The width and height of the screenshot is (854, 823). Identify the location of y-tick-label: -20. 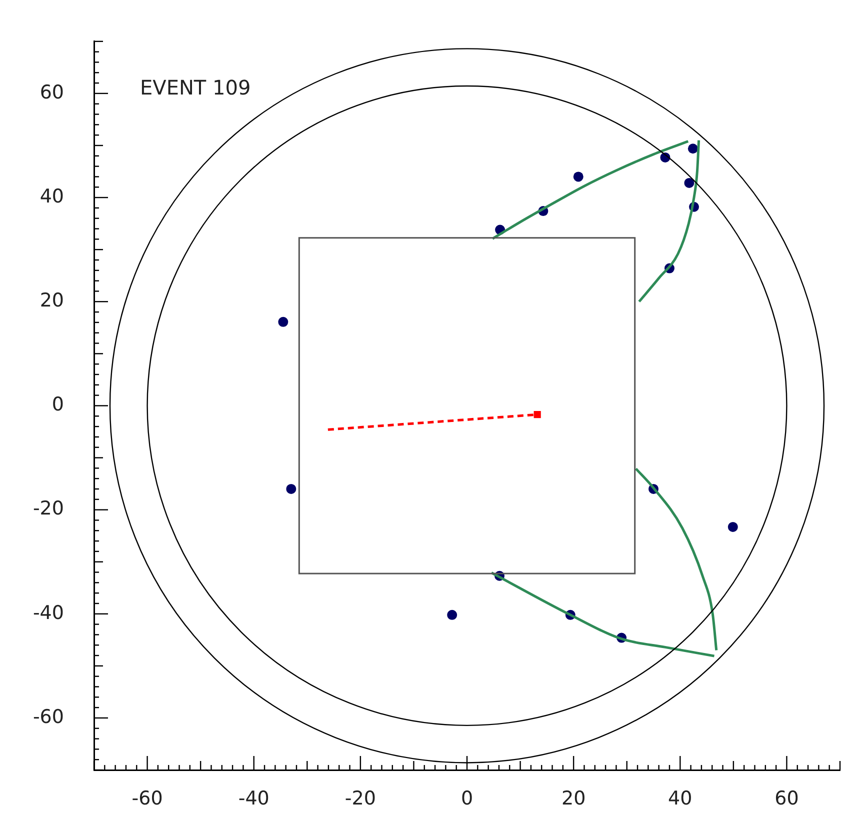
(48, 509).